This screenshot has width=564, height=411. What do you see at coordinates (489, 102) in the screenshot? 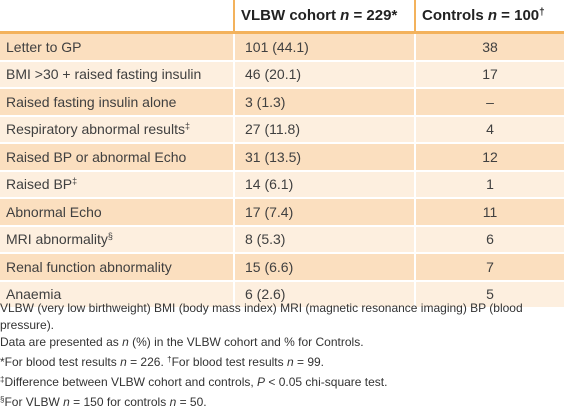
I see `row-controls-value: –` at bounding box center [489, 102].